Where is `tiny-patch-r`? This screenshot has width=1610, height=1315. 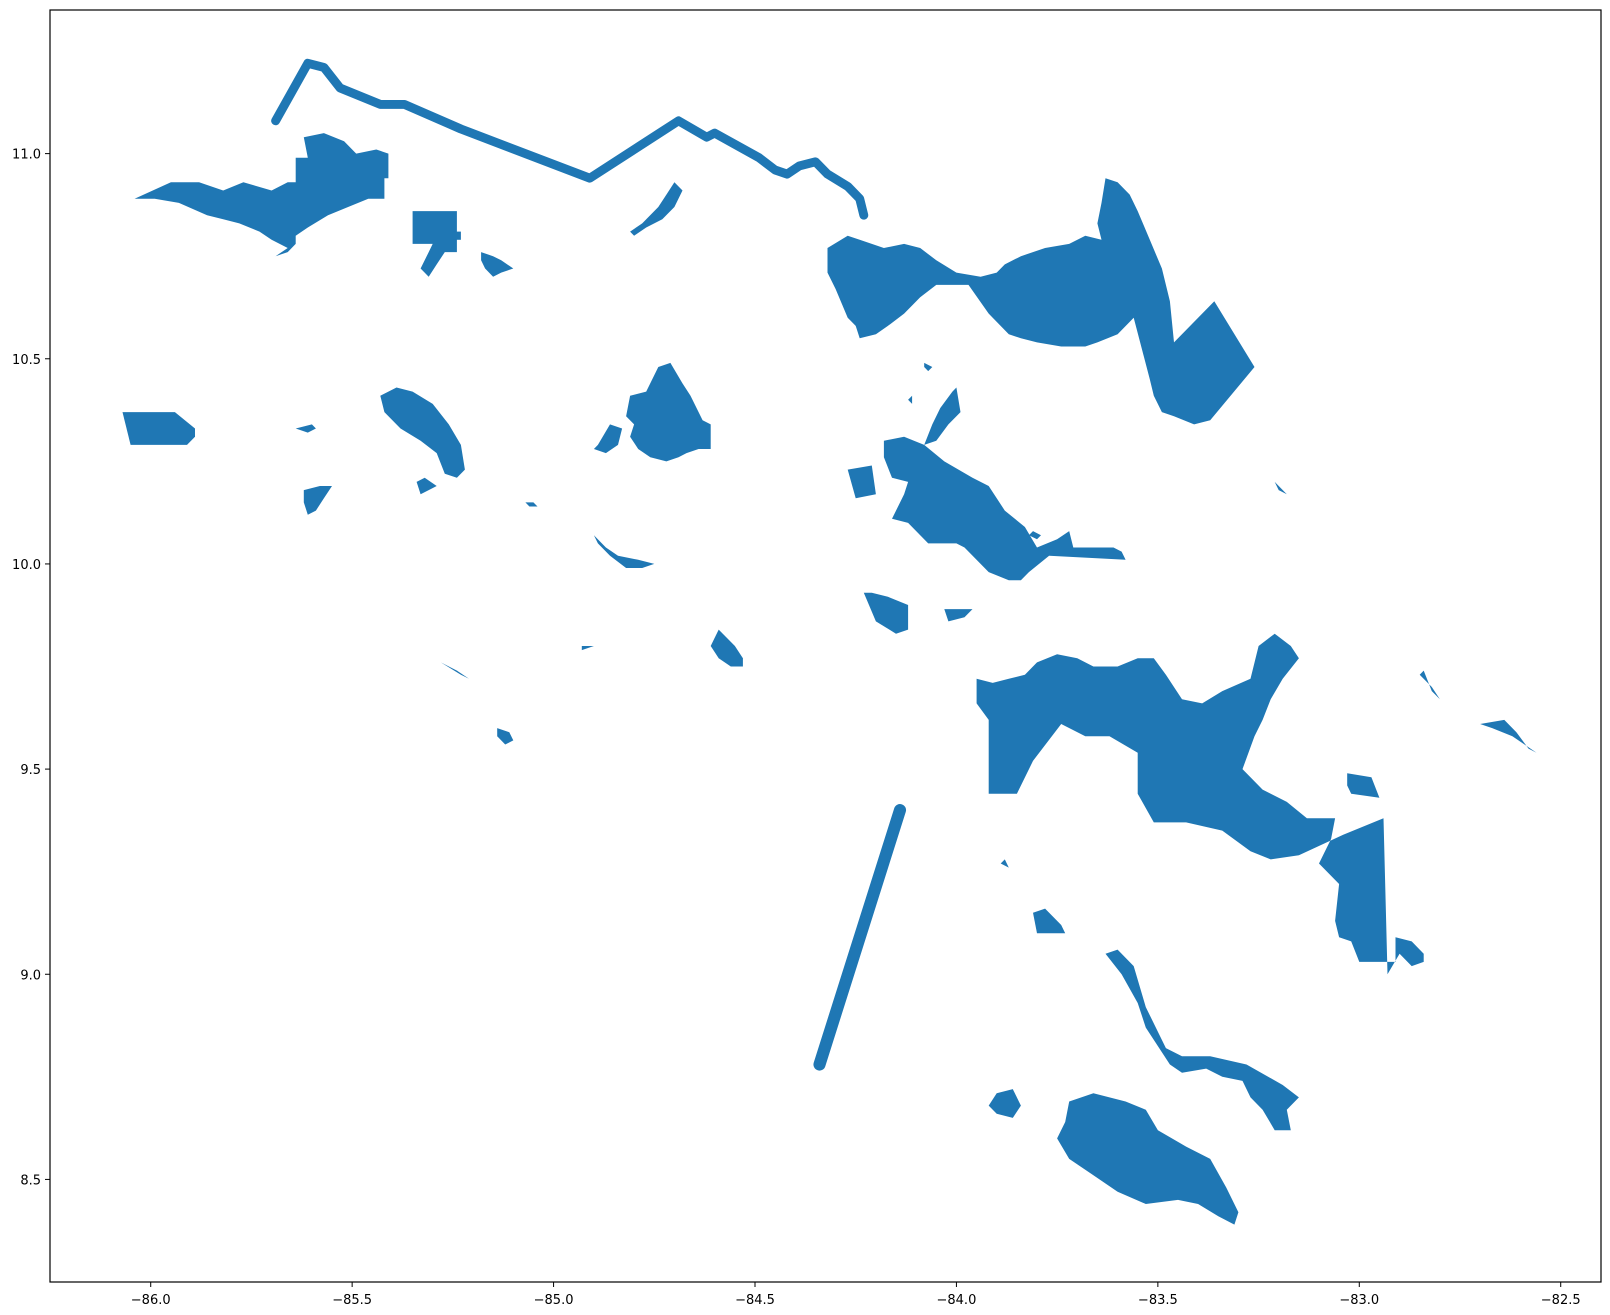 tiny-patch-r is located at coordinates (1004, 863).